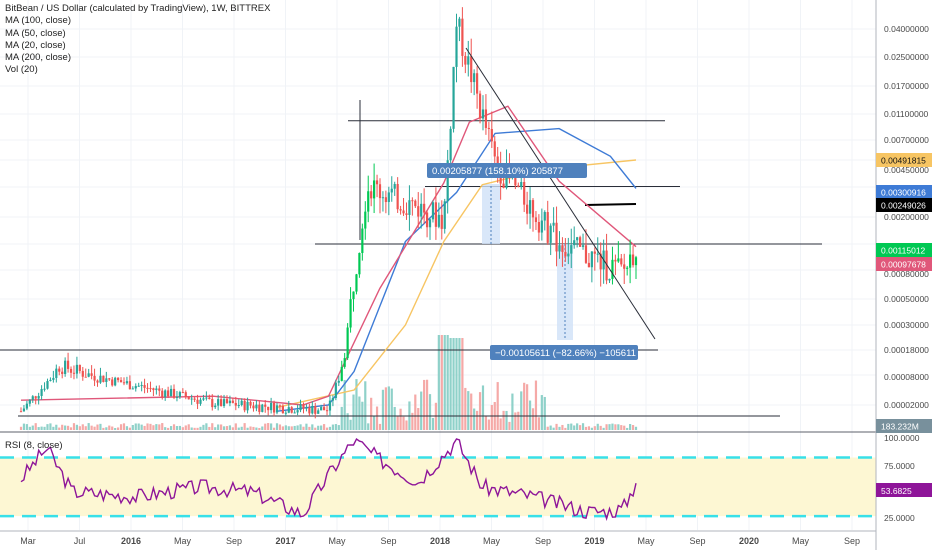  What do you see at coordinates (906, 325) in the screenshot?
I see `price-tick-label: 0.00030000` at bounding box center [906, 325].